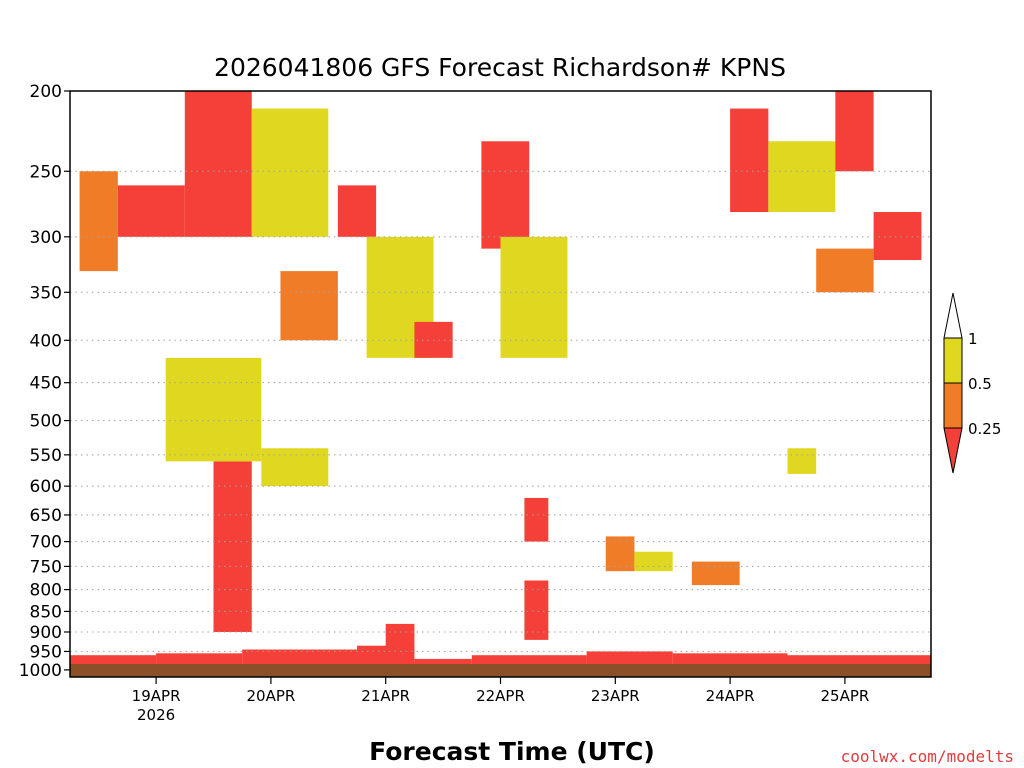 The image size is (1024, 768). What do you see at coordinates (46, 487) in the screenshot?
I see `y-label-600: 600` at bounding box center [46, 487].